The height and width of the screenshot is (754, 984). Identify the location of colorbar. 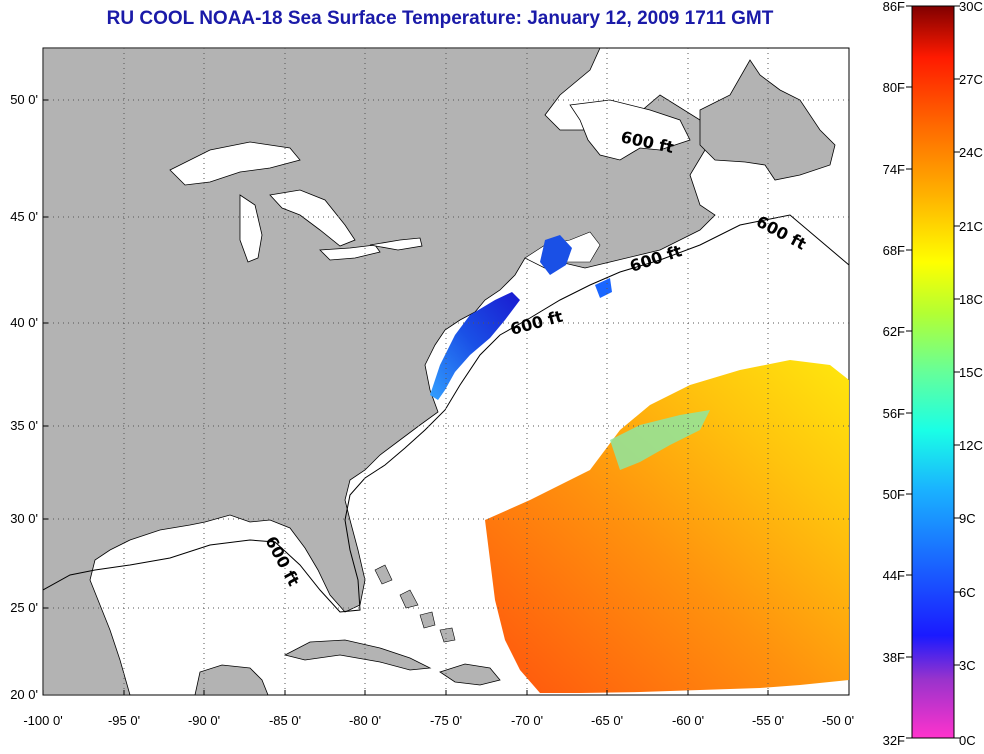
(933, 372).